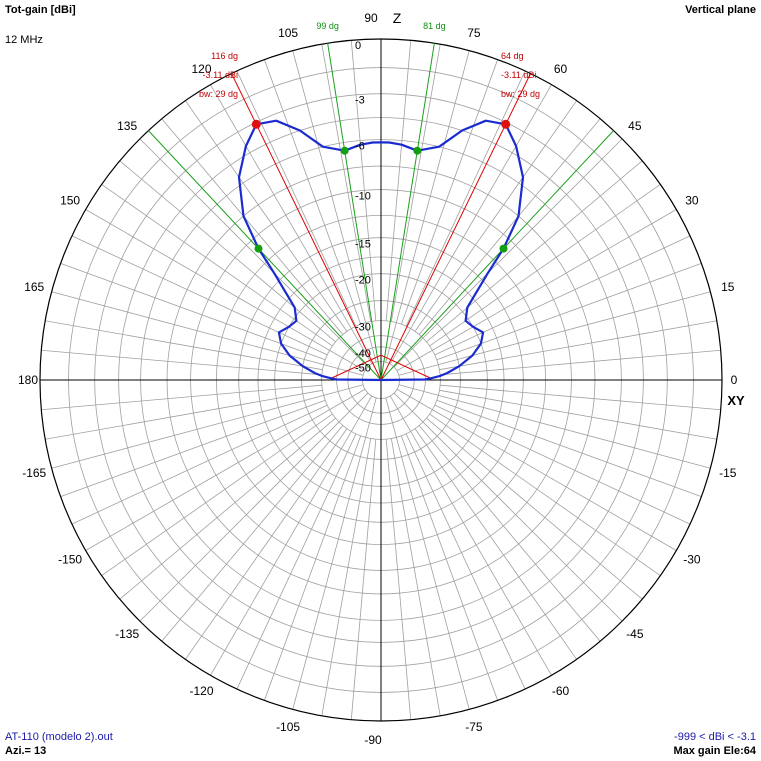 The height and width of the screenshot is (761, 761). What do you see at coordinates (363, 197) in the screenshot?
I see `ring-db-label: -10` at bounding box center [363, 197].